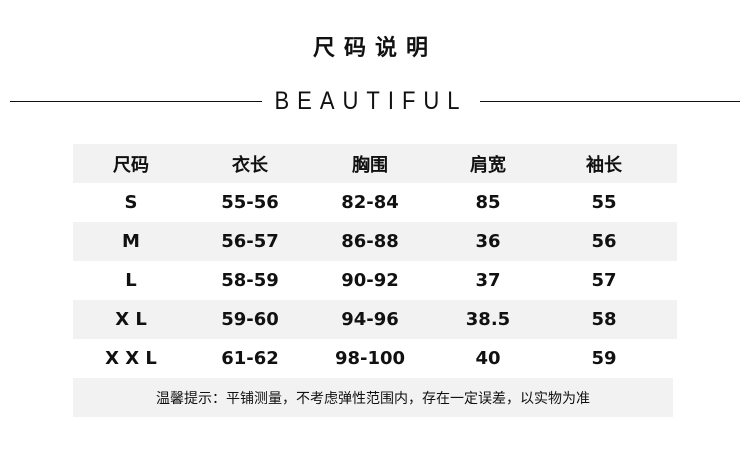  I want to click on table-cell: 55-56, so click(250, 202).